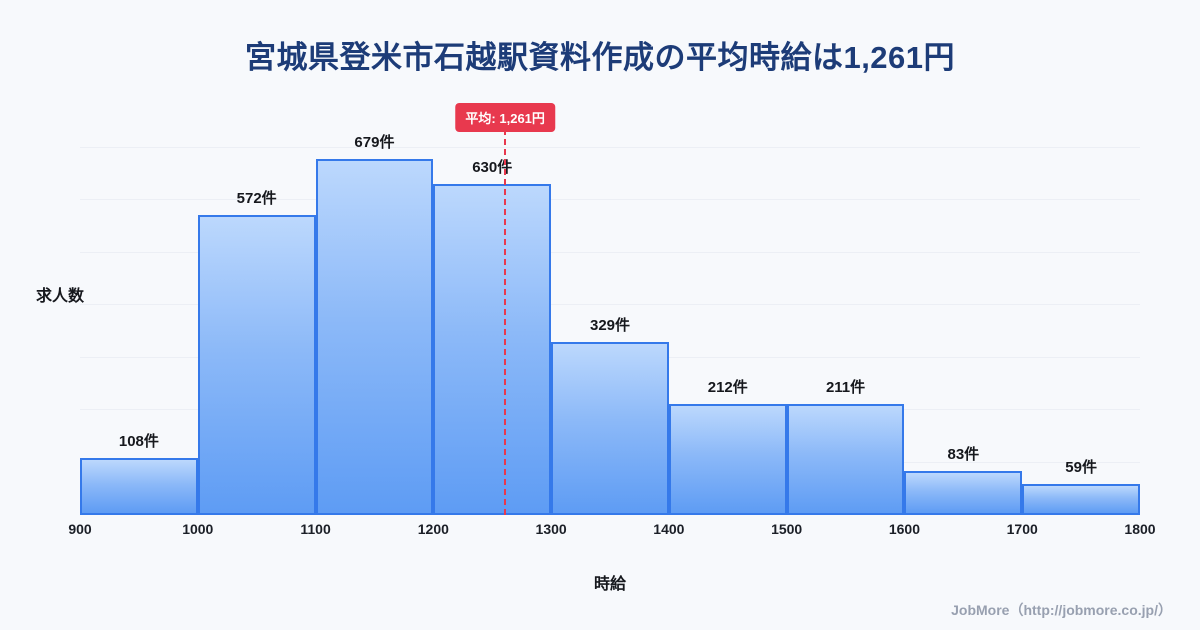 This screenshot has height=630, width=1200. What do you see at coordinates (1081, 468) in the screenshot?
I see `bar-value-label: 59件` at bounding box center [1081, 468].